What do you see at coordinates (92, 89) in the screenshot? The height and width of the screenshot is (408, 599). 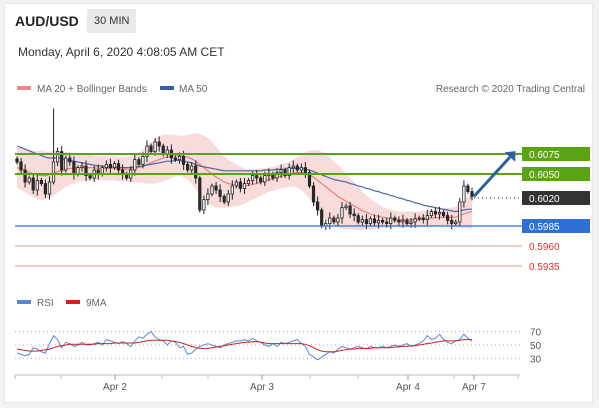 I see `ma-bands-legend: MA 20 + Bollinger Bands` at bounding box center [92, 89].